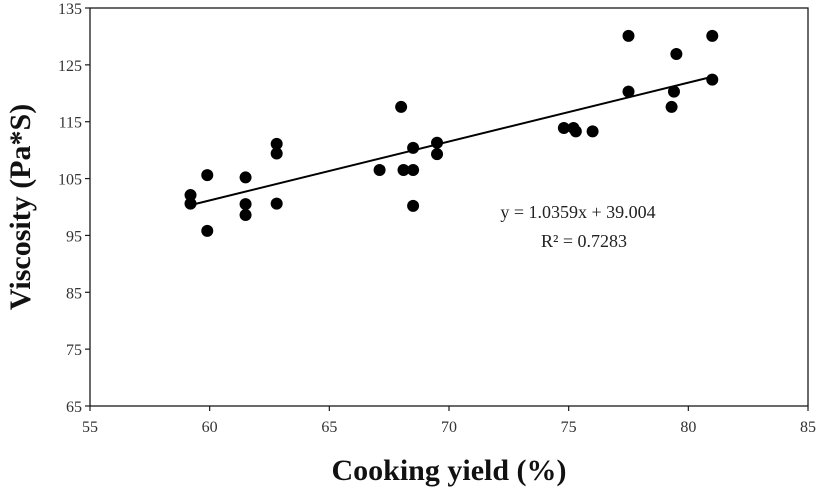 The width and height of the screenshot is (827, 495). What do you see at coordinates (70, 9) in the screenshot?
I see `y-tick-label: 135` at bounding box center [70, 9].